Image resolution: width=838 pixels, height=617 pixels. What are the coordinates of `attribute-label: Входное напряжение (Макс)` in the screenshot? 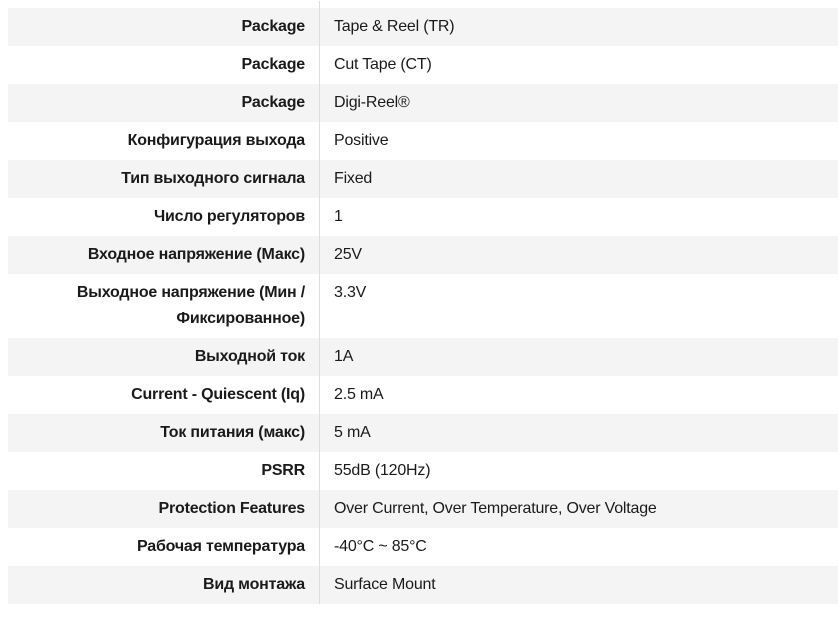 It's located at (196, 254).